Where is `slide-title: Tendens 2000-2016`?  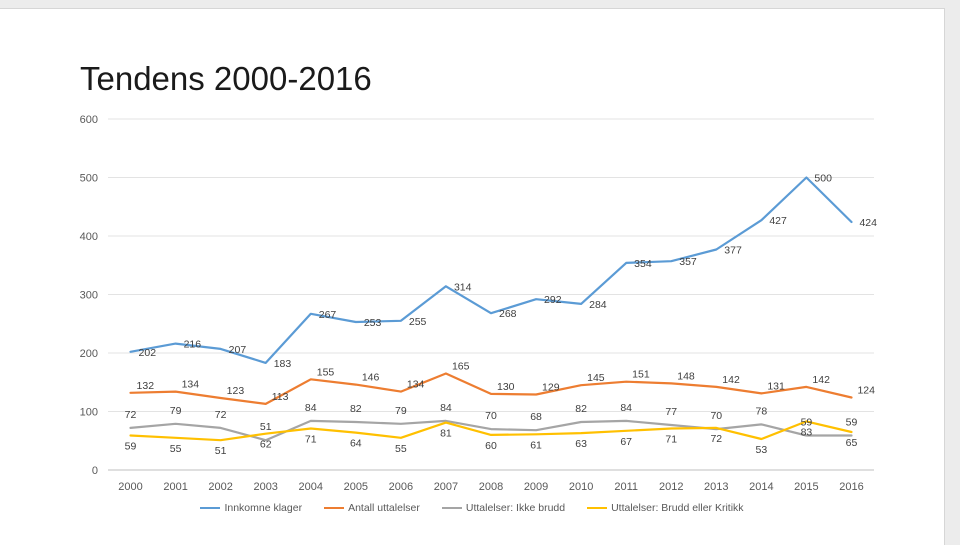 slide-title: Tendens 2000-2016 is located at coordinates (226, 78).